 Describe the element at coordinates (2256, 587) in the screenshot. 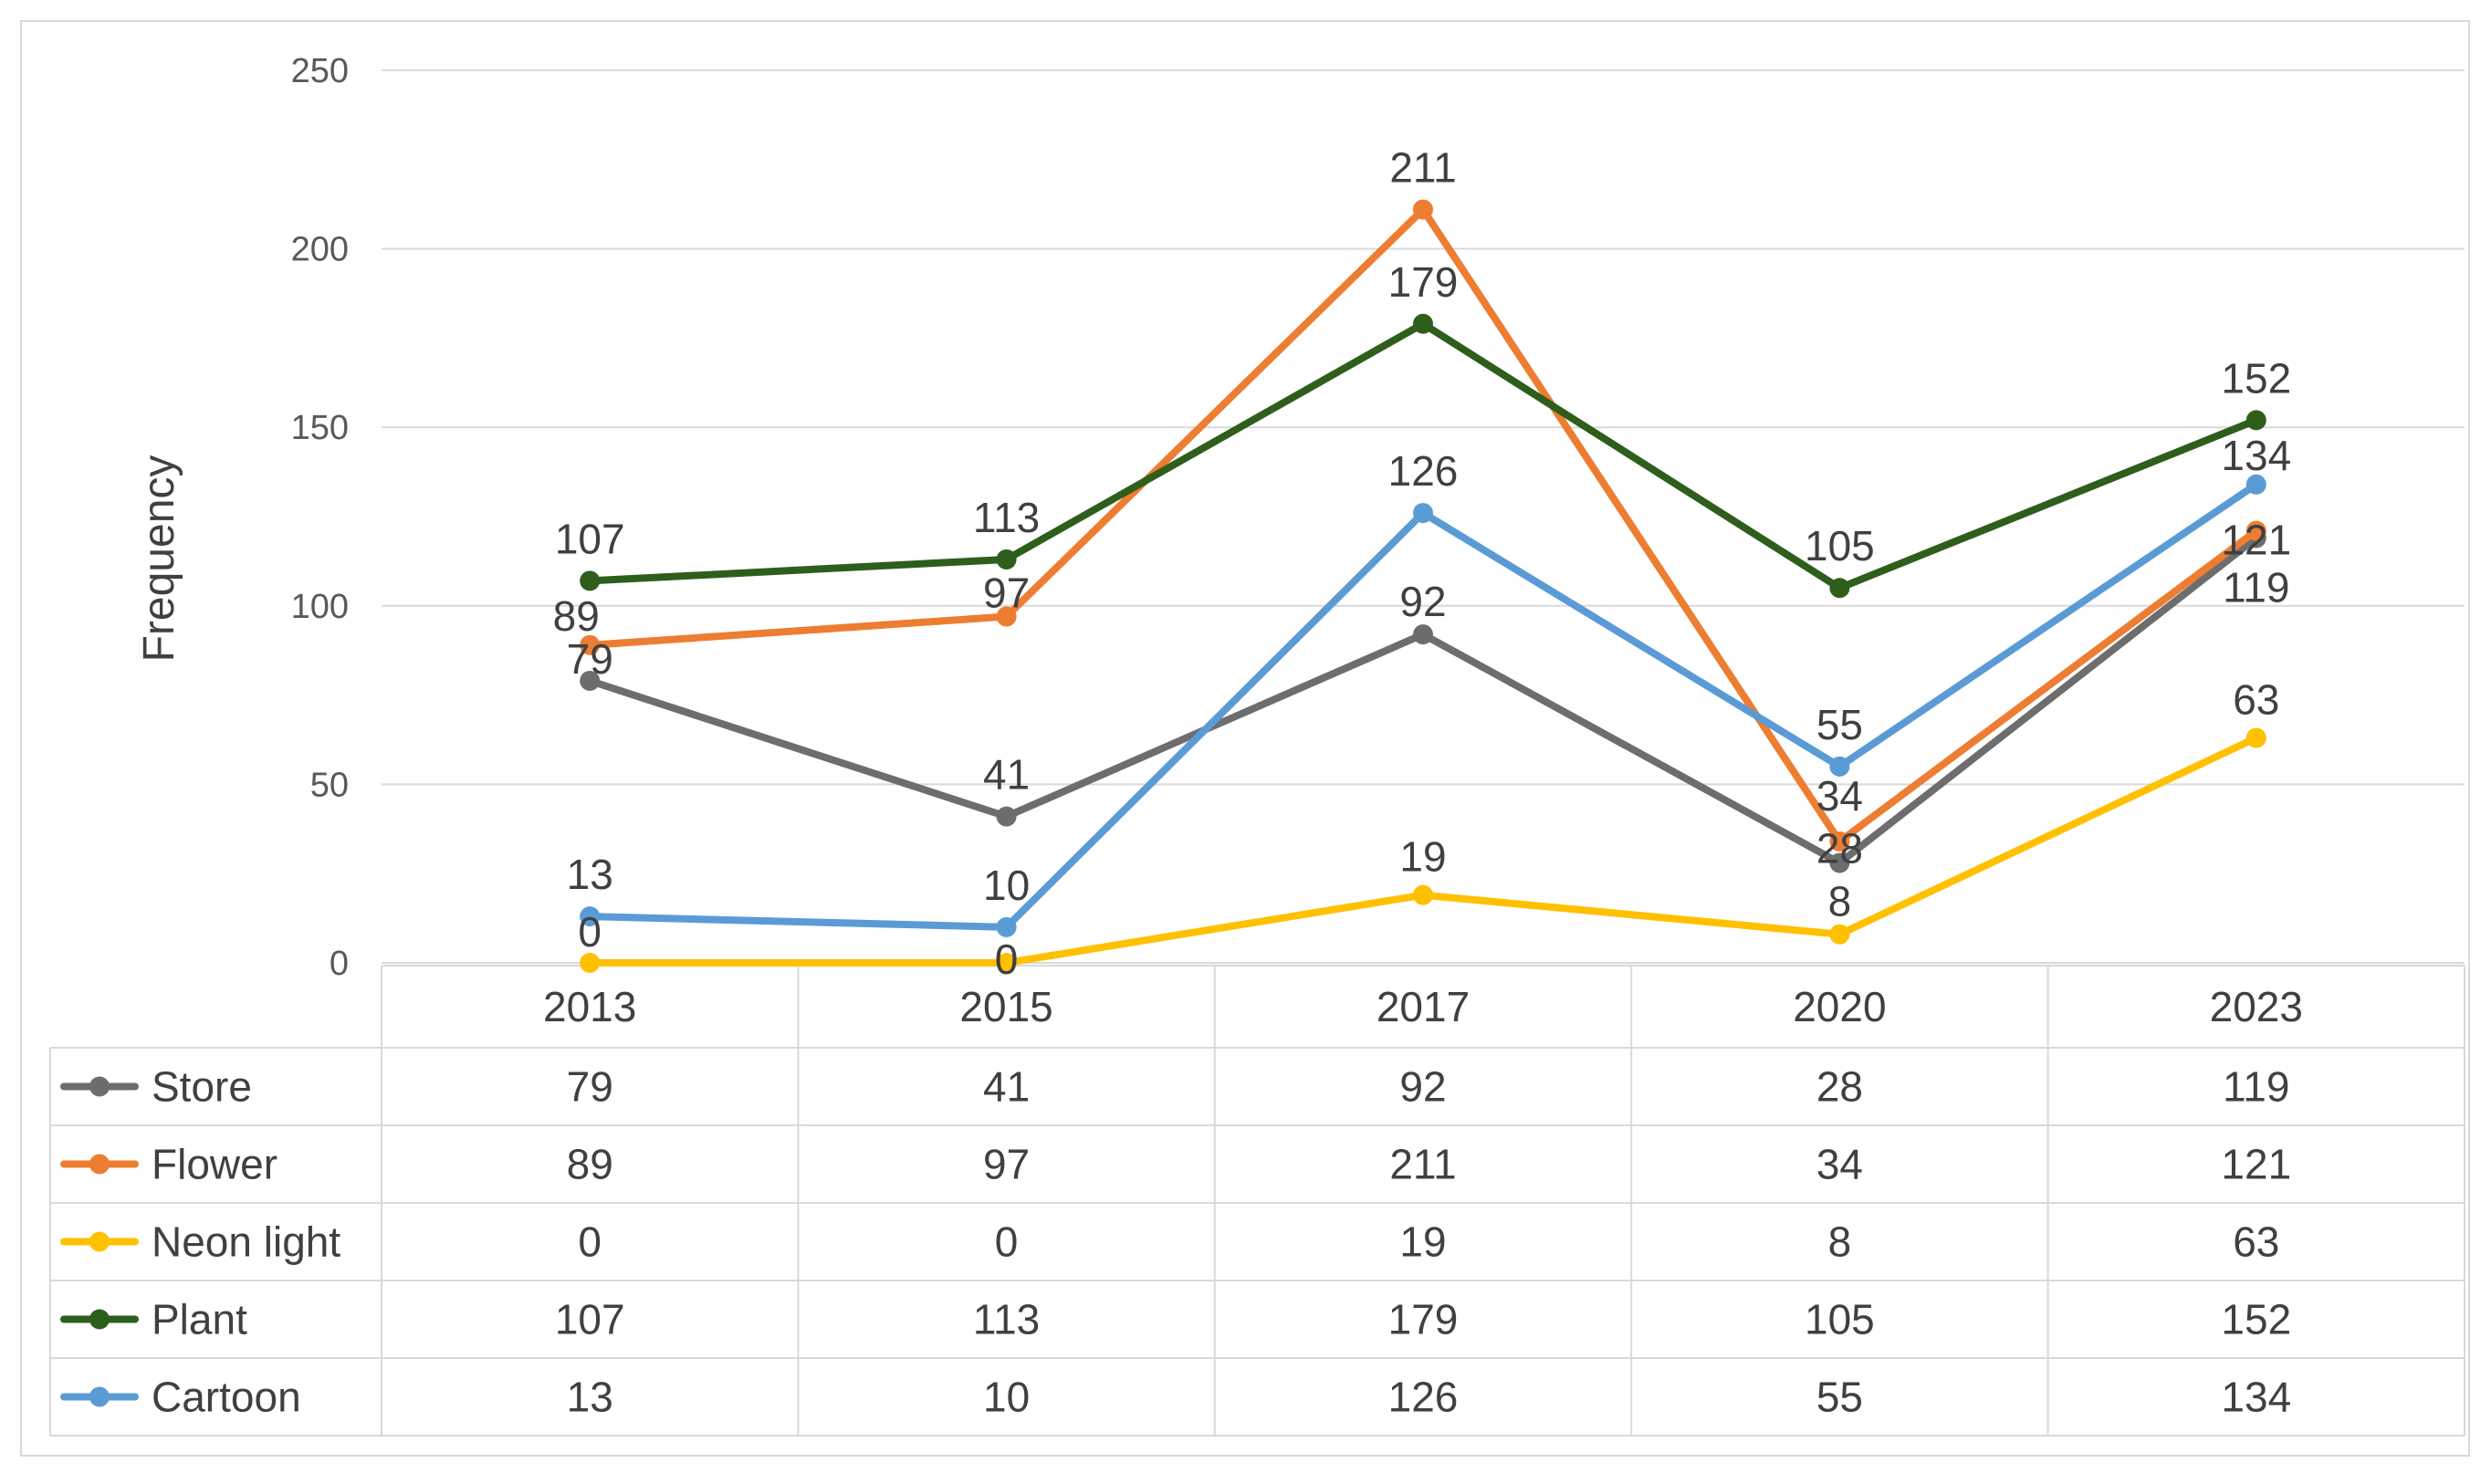

I see `data-label: 119` at that location.